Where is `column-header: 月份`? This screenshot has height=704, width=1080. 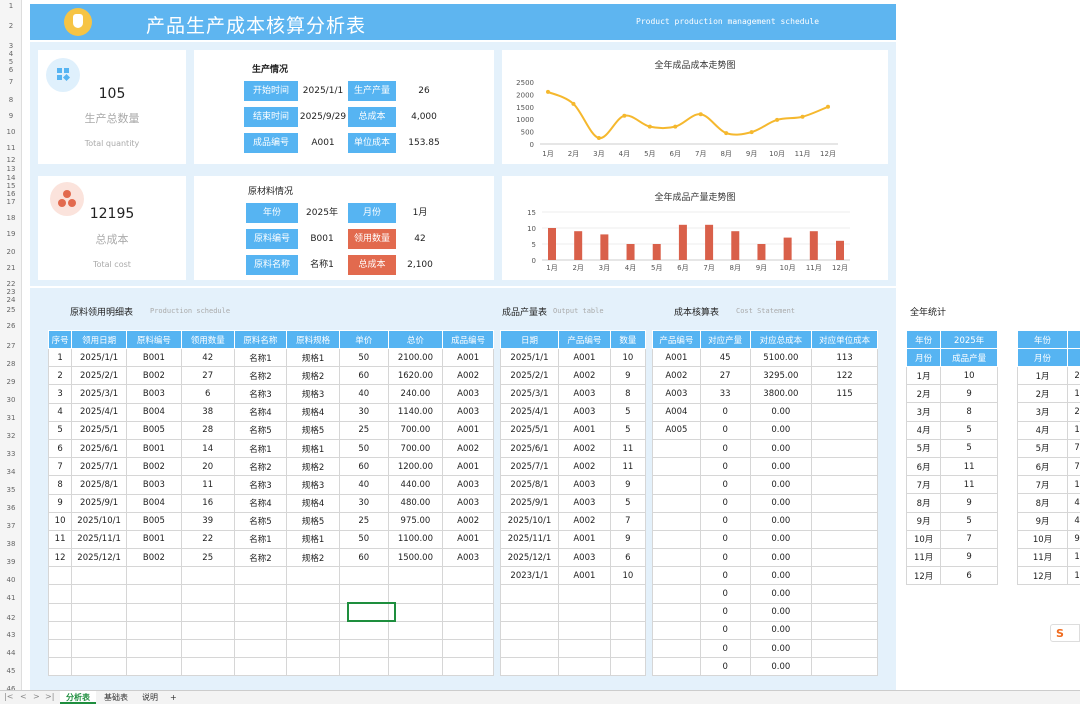
column-header: 月份 is located at coordinates (1042, 357).